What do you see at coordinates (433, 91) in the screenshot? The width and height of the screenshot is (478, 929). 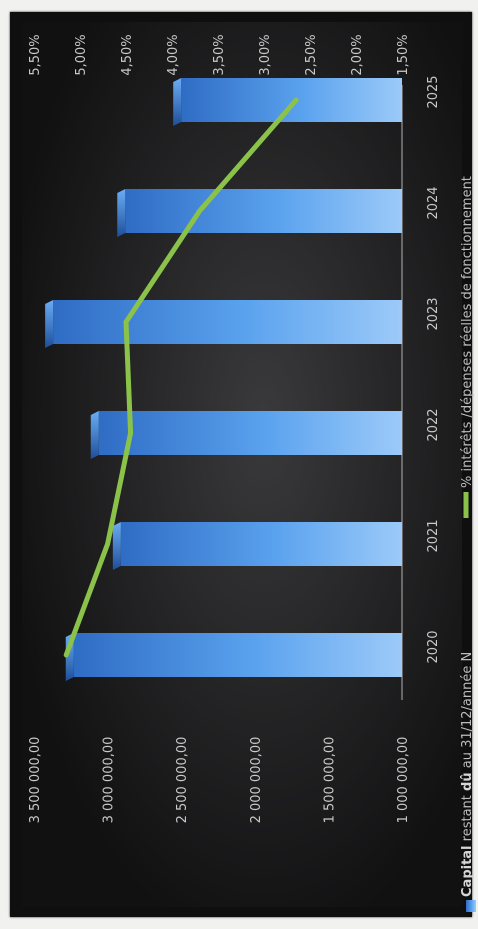 I see `category-label-5: 2025` at bounding box center [433, 91].